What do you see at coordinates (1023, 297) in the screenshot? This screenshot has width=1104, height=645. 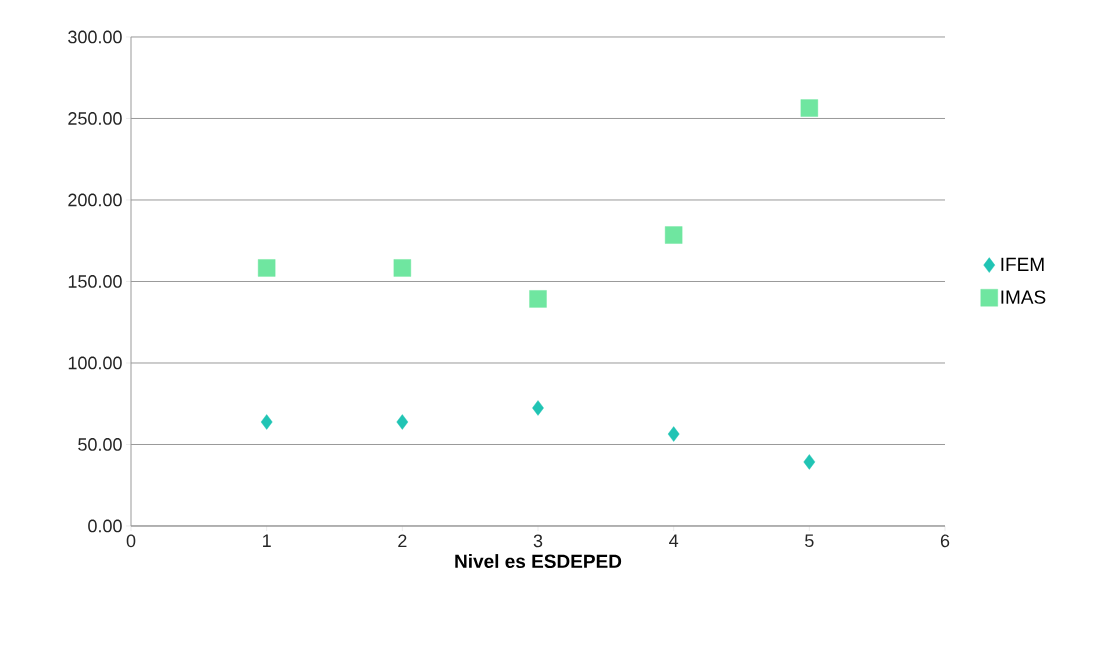 I see `legend-label: IMAS` at bounding box center [1023, 297].